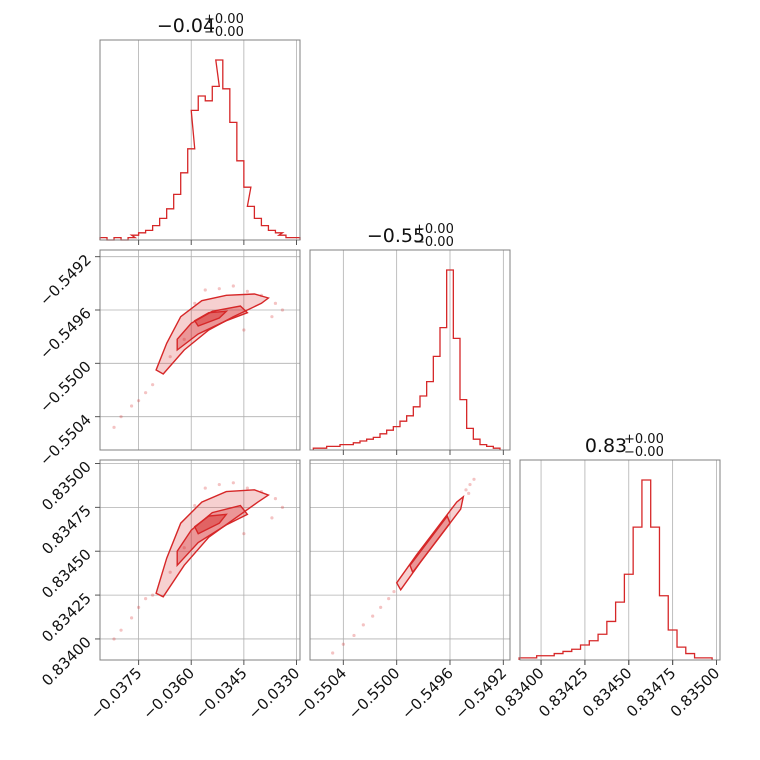  Describe the element at coordinates (320, 693) in the screenshot. I see `x-tick-label: −0.5504` at that location.